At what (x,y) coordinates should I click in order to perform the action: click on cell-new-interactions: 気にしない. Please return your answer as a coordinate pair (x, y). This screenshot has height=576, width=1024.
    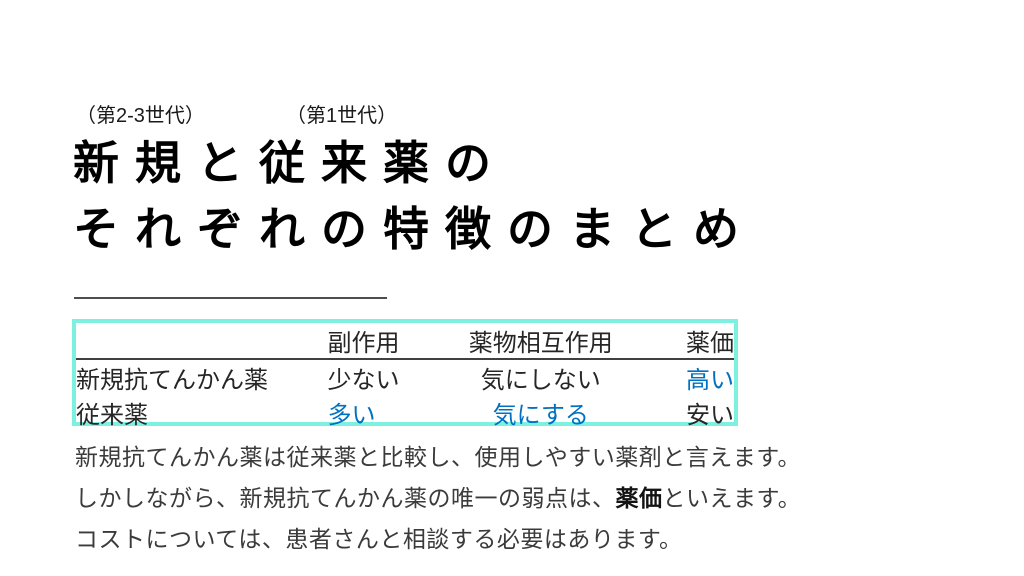
    Looking at the image, I should click on (540, 380).